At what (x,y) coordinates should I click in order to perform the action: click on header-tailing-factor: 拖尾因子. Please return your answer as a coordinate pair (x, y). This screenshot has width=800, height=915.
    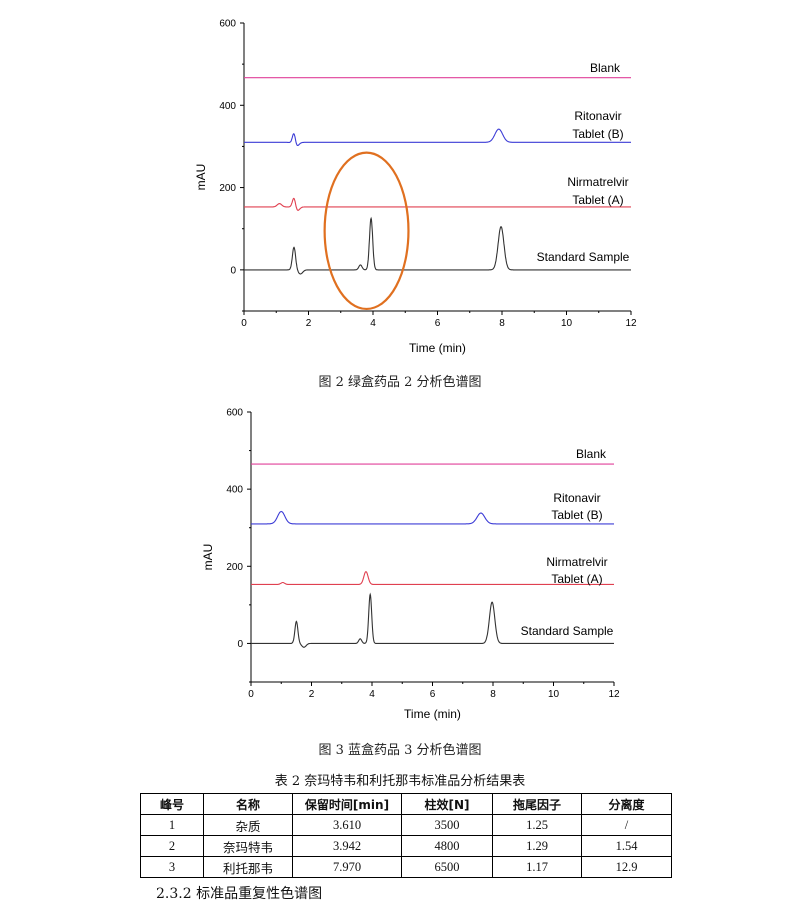
    Looking at the image, I should click on (537, 804).